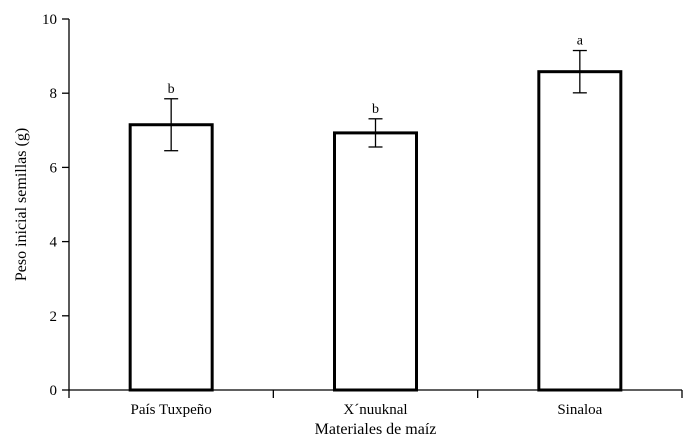  What do you see at coordinates (54, 391) in the screenshot?
I see `y-tick-label: 0` at bounding box center [54, 391].